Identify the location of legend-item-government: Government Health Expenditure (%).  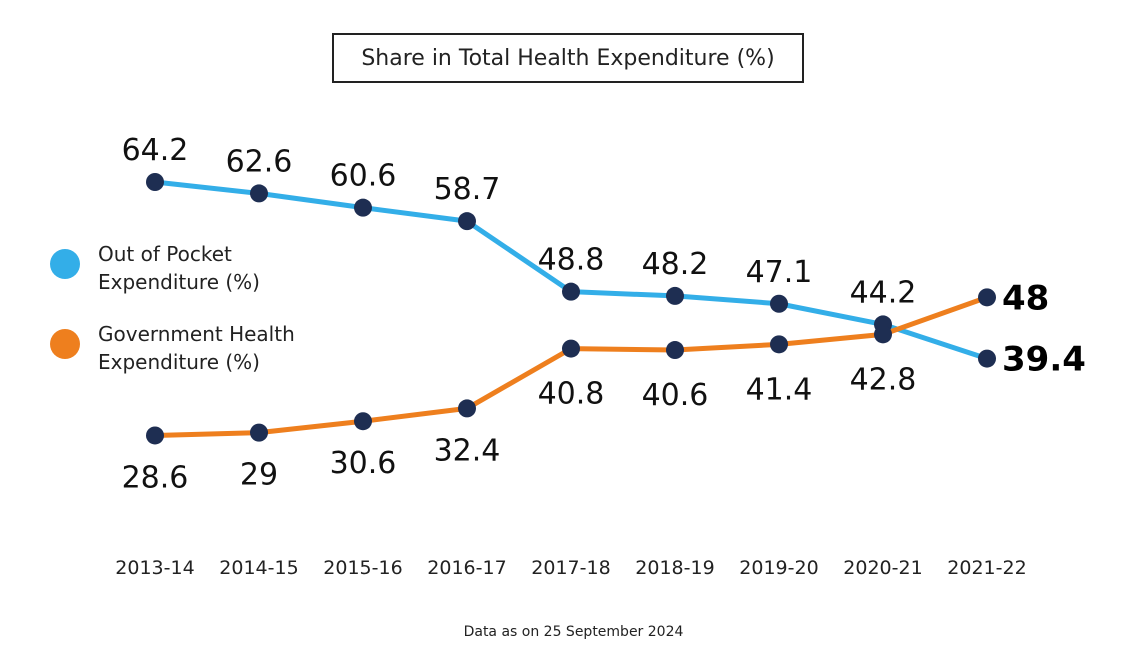
(194, 348).